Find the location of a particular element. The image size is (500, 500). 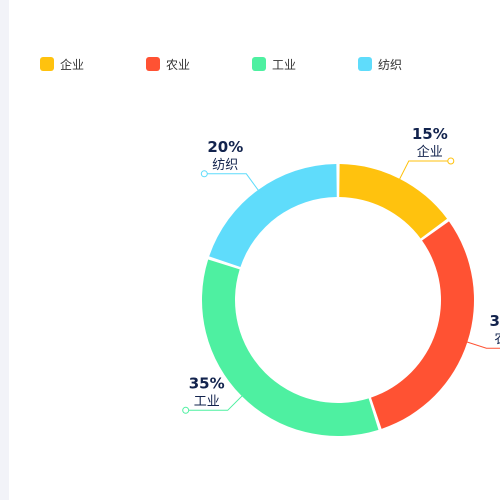

category-label-fangzhi: 纺织 is located at coordinates (225, 165).